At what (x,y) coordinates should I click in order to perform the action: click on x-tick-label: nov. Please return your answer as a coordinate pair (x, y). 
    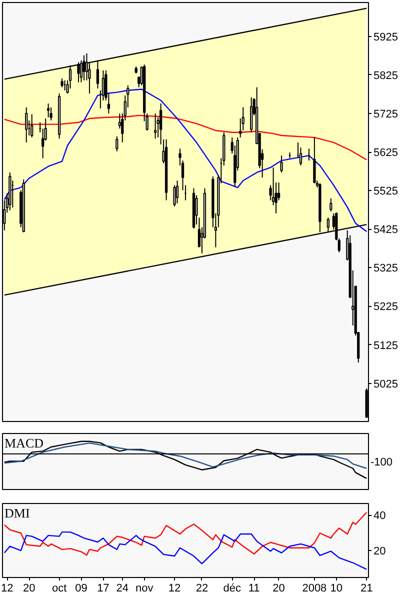
    Looking at the image, I should click on (144, 588).